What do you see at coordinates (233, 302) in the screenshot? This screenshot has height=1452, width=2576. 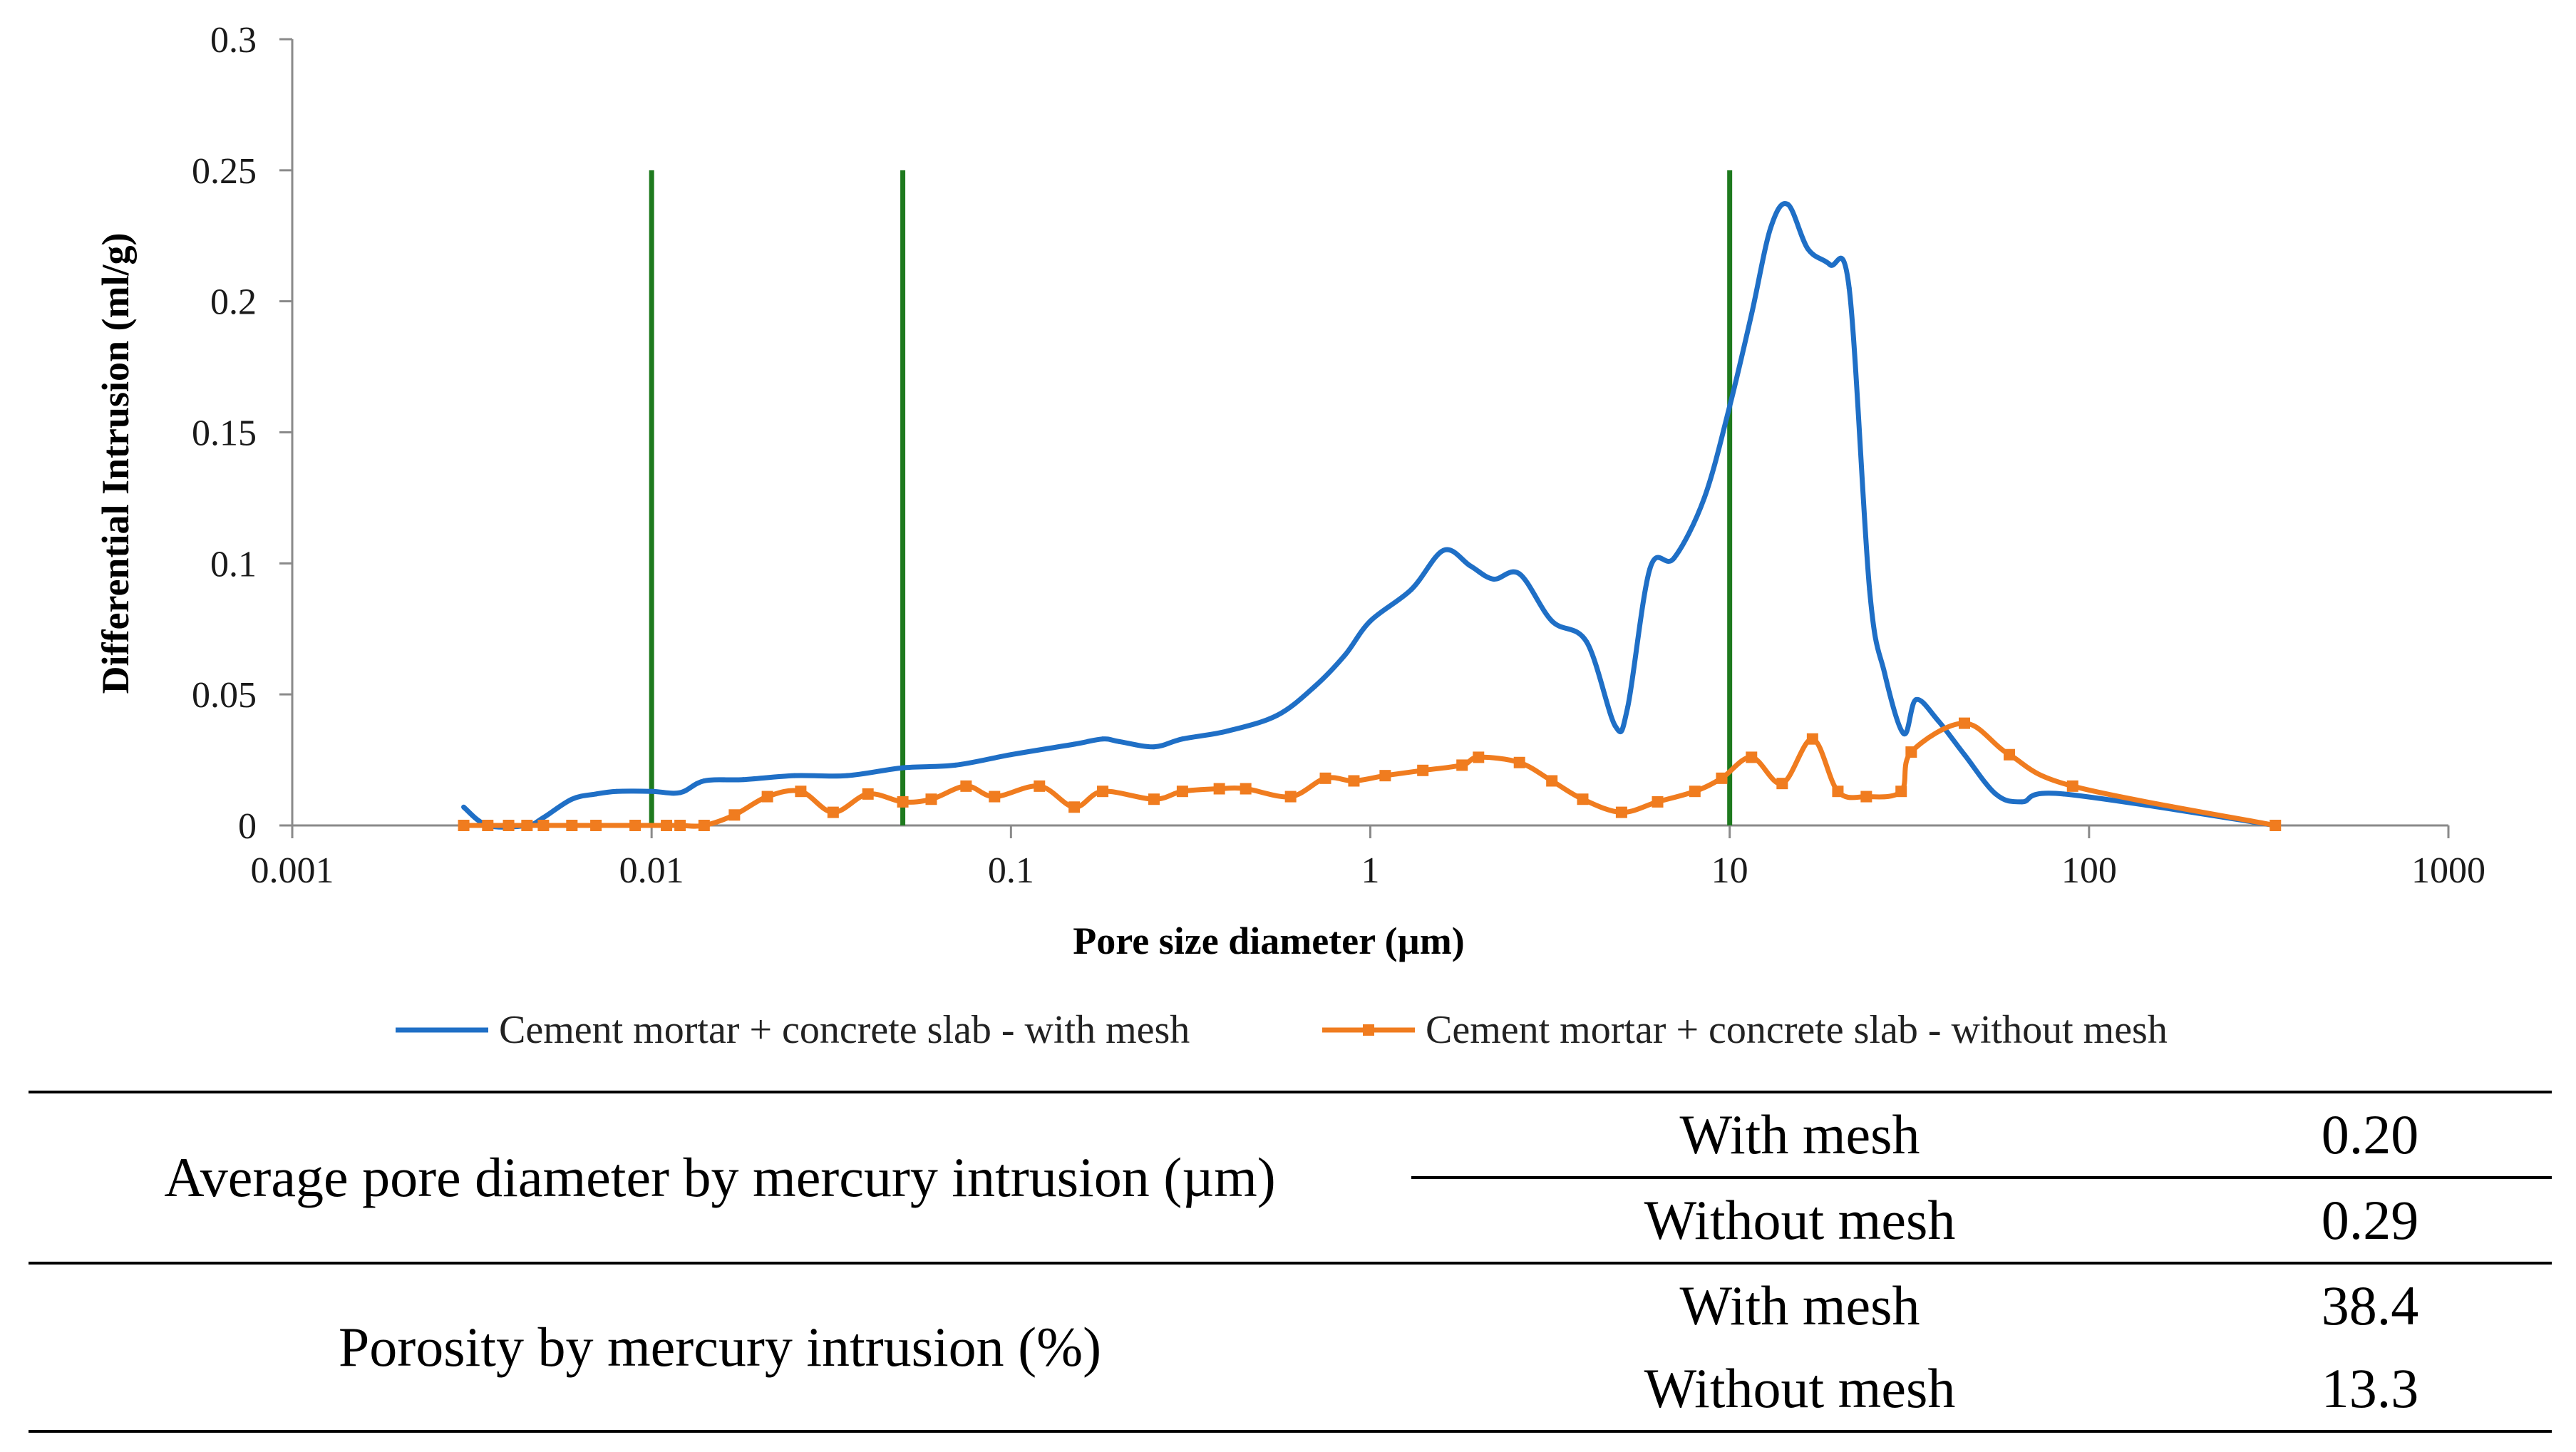 I see `y-tick-label: 0.2` at bounding box center [233, 302].